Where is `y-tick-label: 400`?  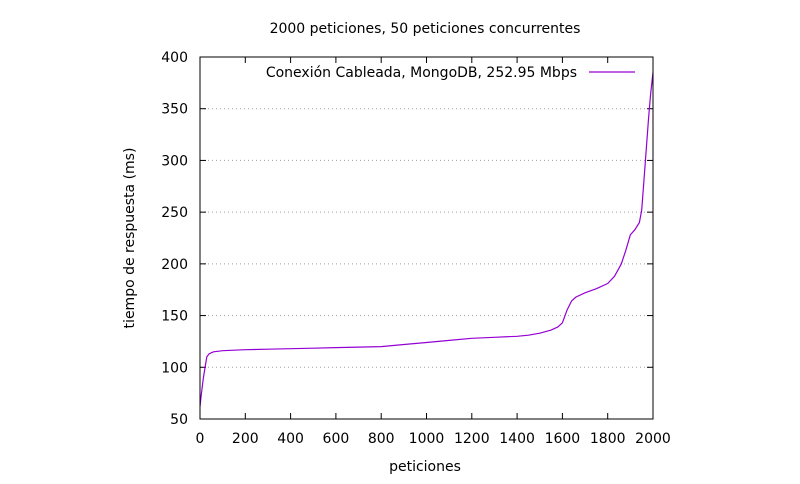 y-tick-label: 400 is located at coordinates (174, 58).